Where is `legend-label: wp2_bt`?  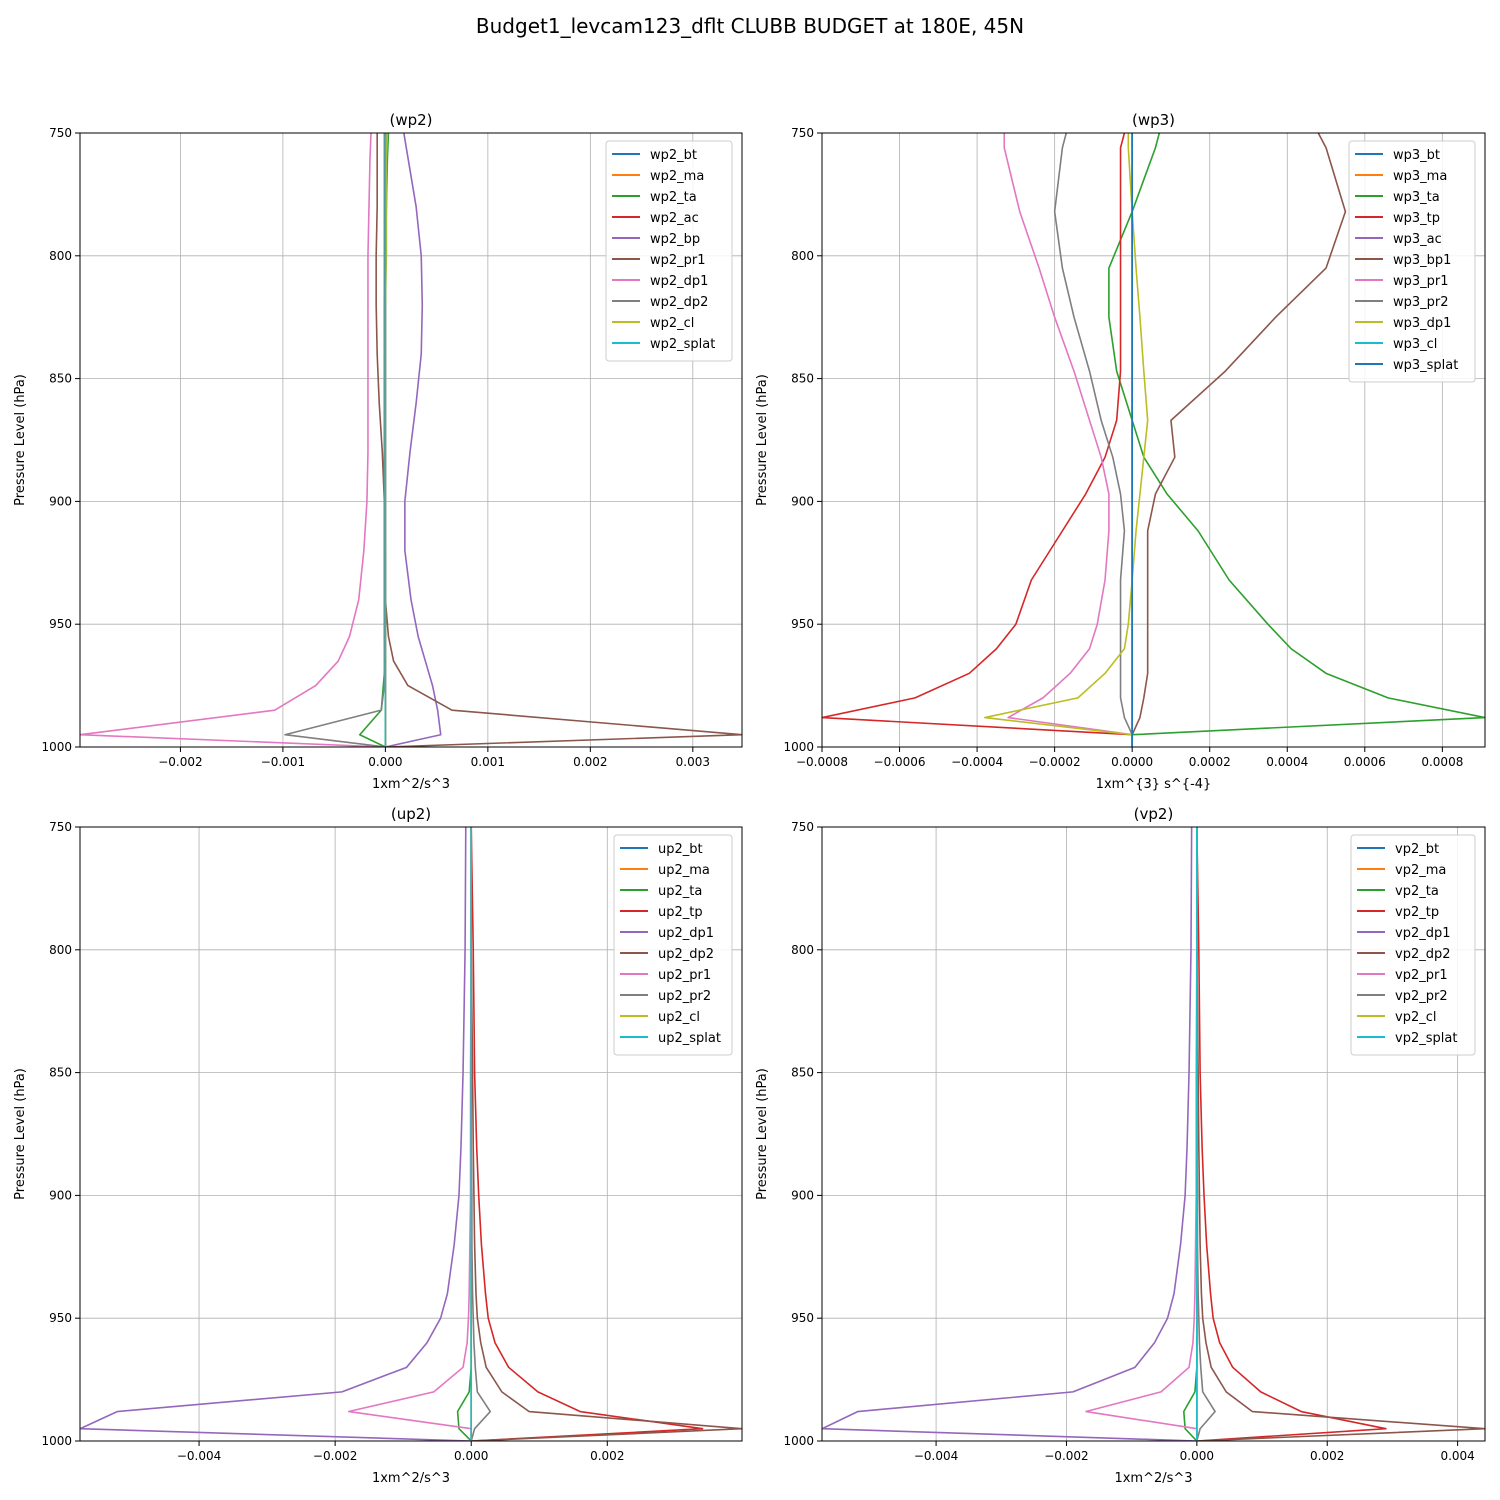 legend-label: wp2_bt is located at coordinates (673, 155).